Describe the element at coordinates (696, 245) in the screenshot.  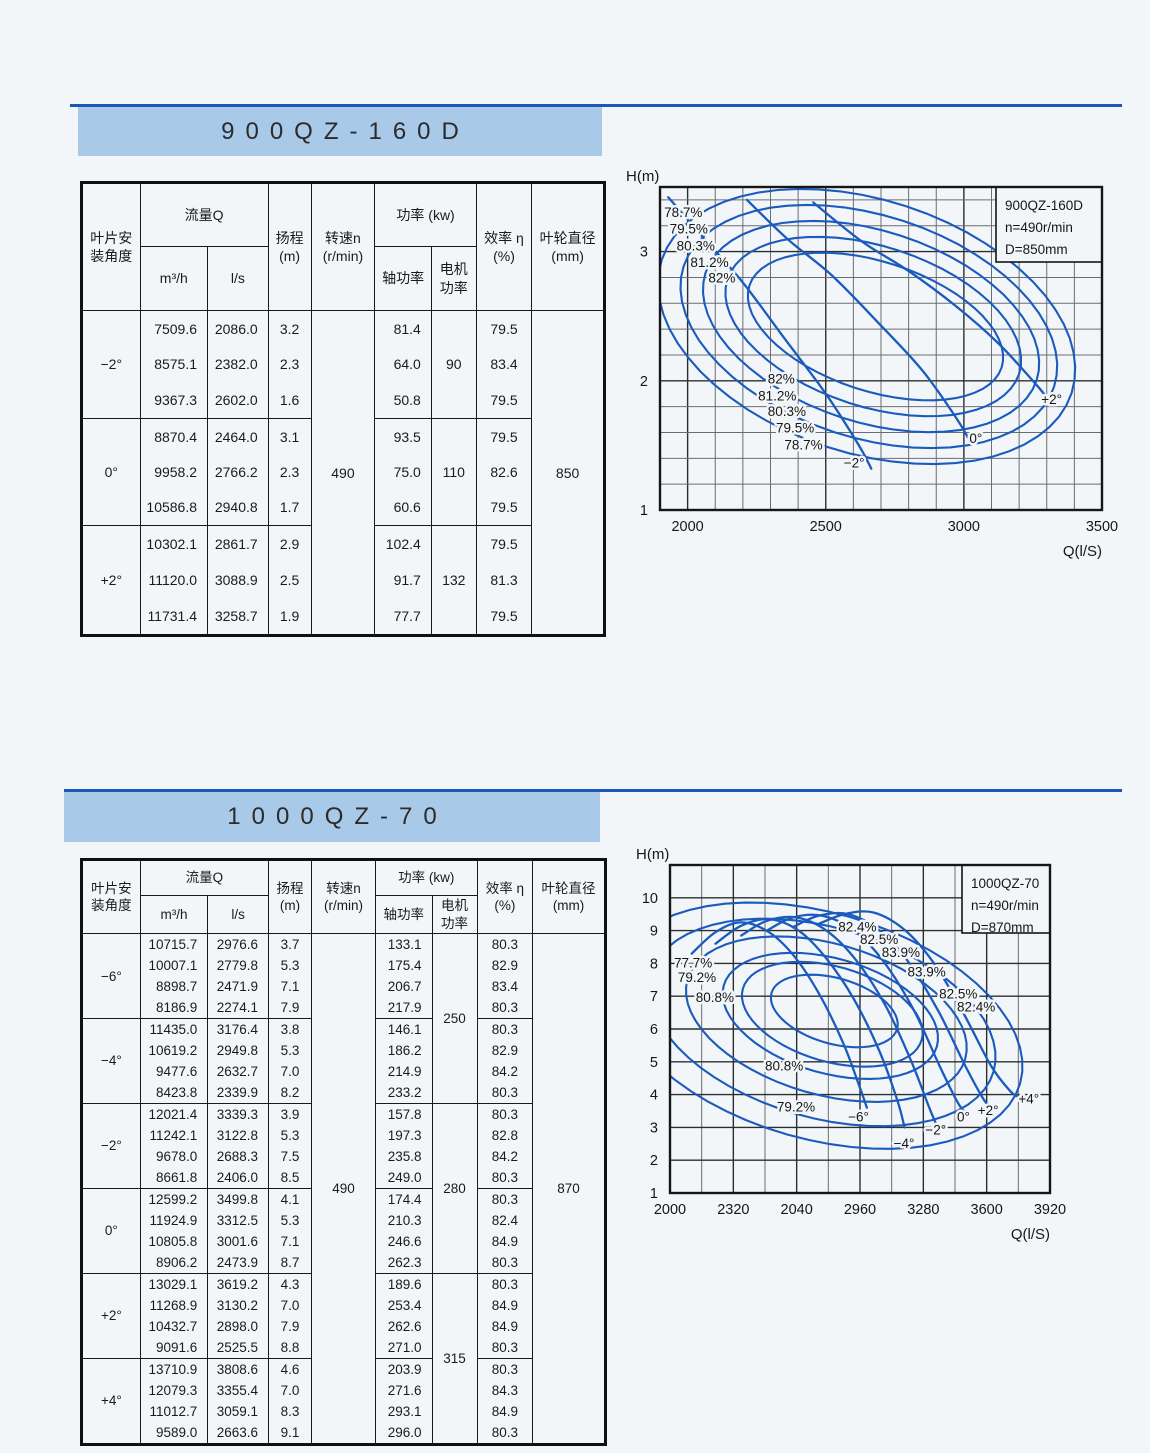
I see `efficiency-label: 80.3%` at that location.